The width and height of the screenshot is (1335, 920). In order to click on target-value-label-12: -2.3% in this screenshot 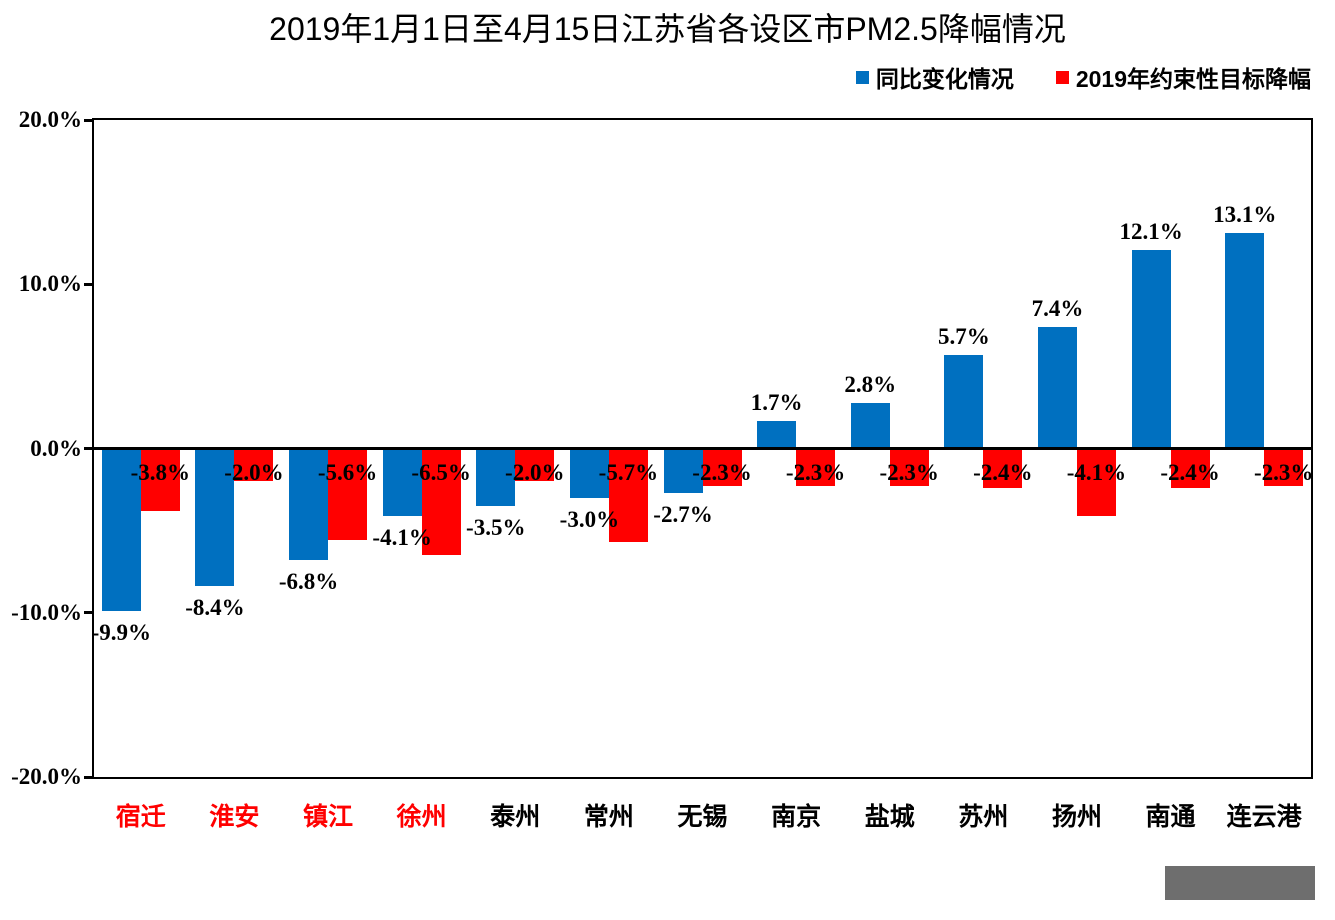, I will do `click(1283, 472)`.